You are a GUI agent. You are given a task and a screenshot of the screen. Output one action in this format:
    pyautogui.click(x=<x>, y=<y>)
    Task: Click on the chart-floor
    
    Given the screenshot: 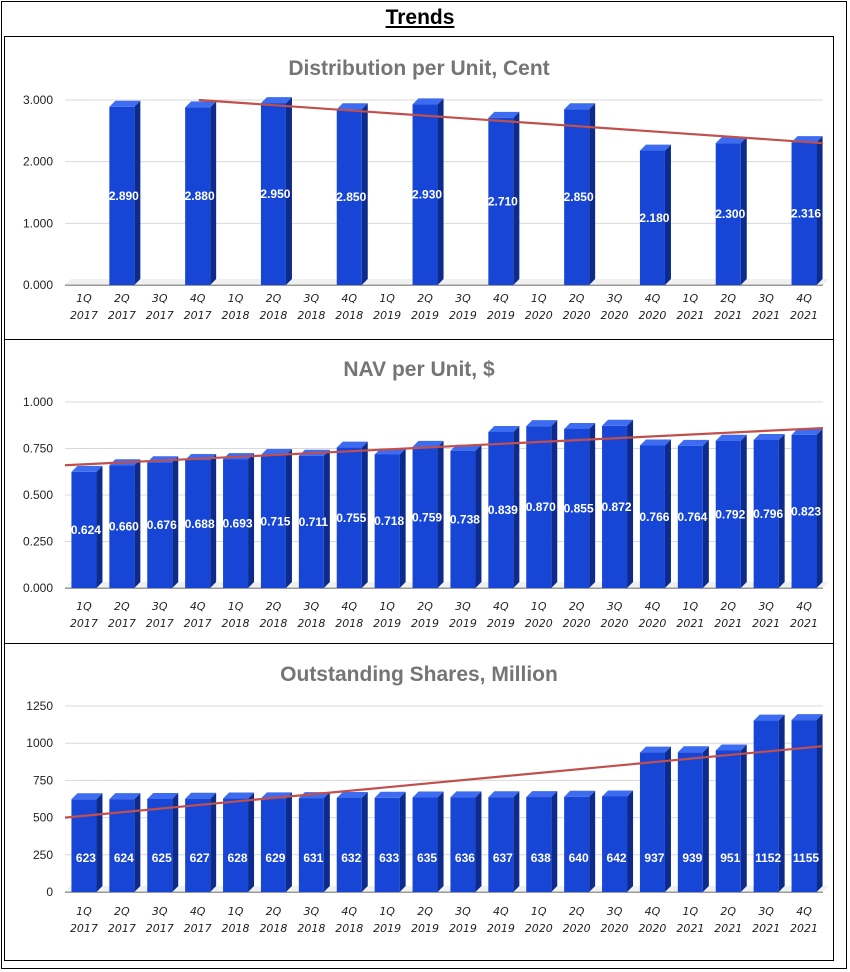 What is the action you would take?
    pyautogui.click(x=447, y=282)
    